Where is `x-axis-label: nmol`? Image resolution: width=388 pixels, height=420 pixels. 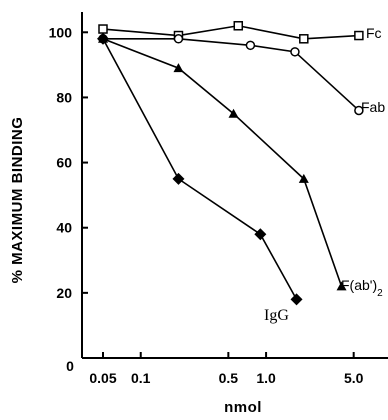 x-axis-label: nmol is located at coordinates (243, 407).